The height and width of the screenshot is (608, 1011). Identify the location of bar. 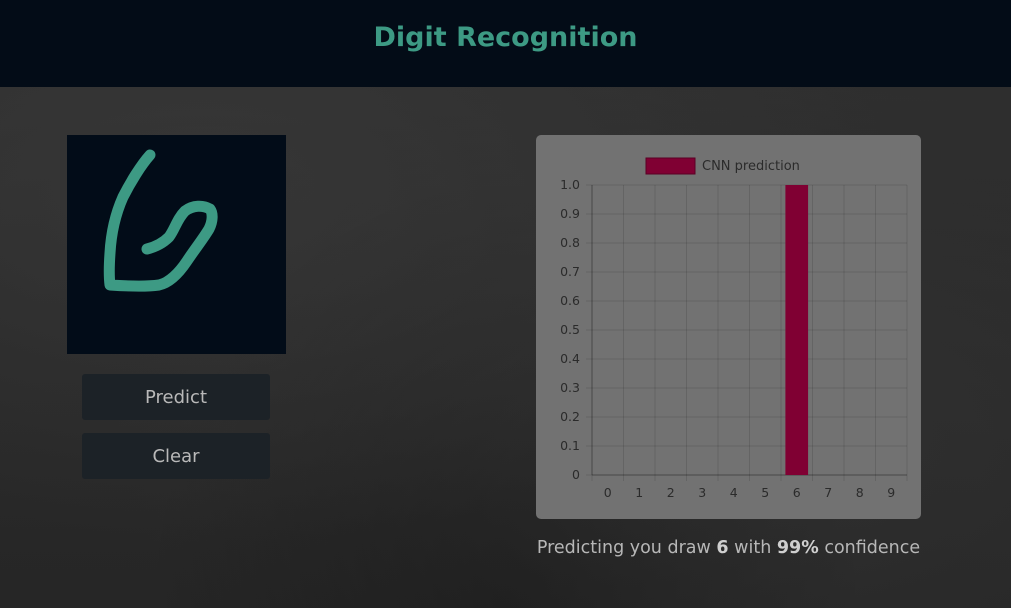
(797, 330).